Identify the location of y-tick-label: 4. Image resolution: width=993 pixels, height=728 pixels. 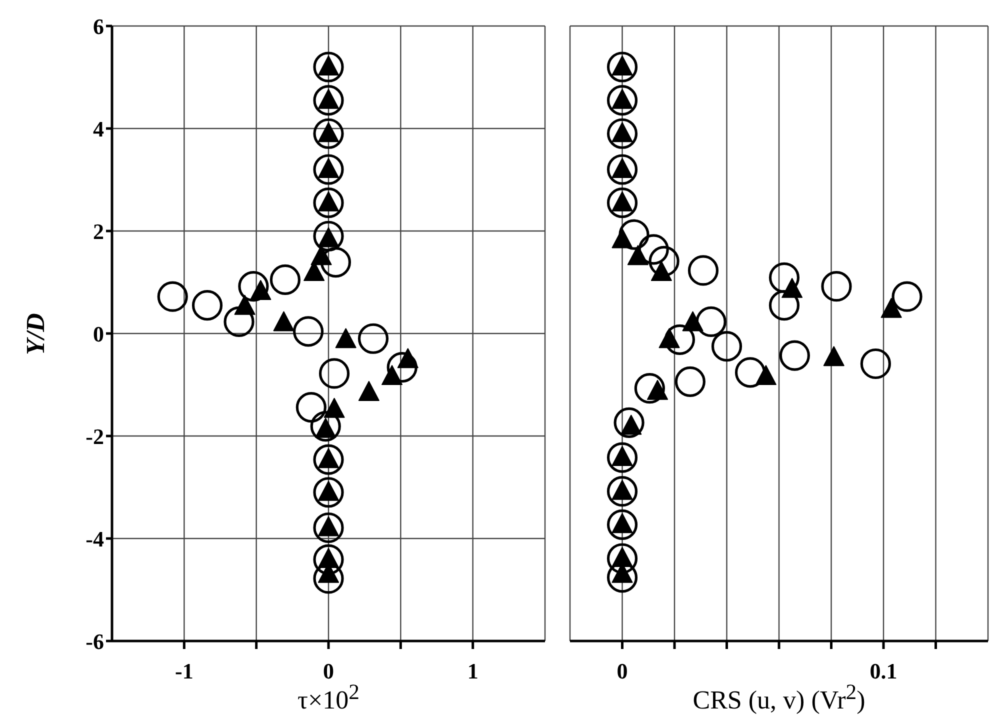
(98, 129).